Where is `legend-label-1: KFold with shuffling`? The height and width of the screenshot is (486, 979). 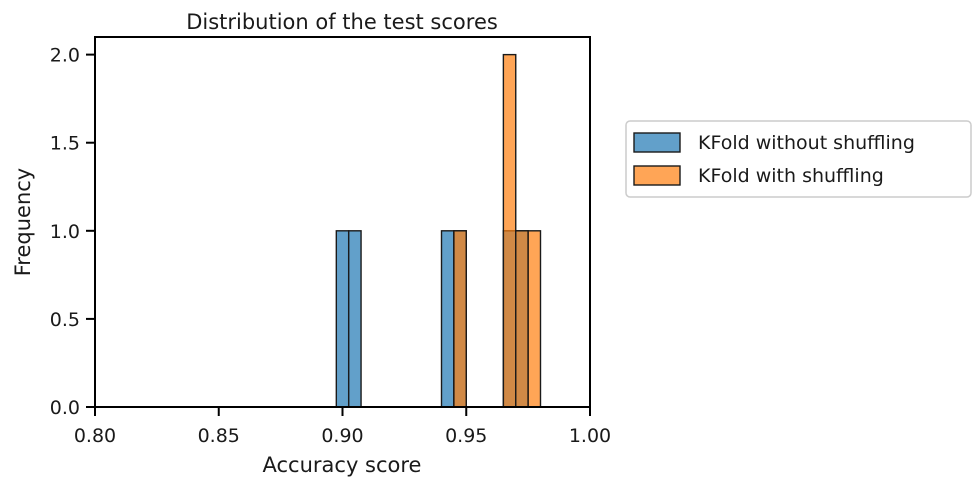
legend-label-1: KFold with shuffling is located at coordinates (791, 176).